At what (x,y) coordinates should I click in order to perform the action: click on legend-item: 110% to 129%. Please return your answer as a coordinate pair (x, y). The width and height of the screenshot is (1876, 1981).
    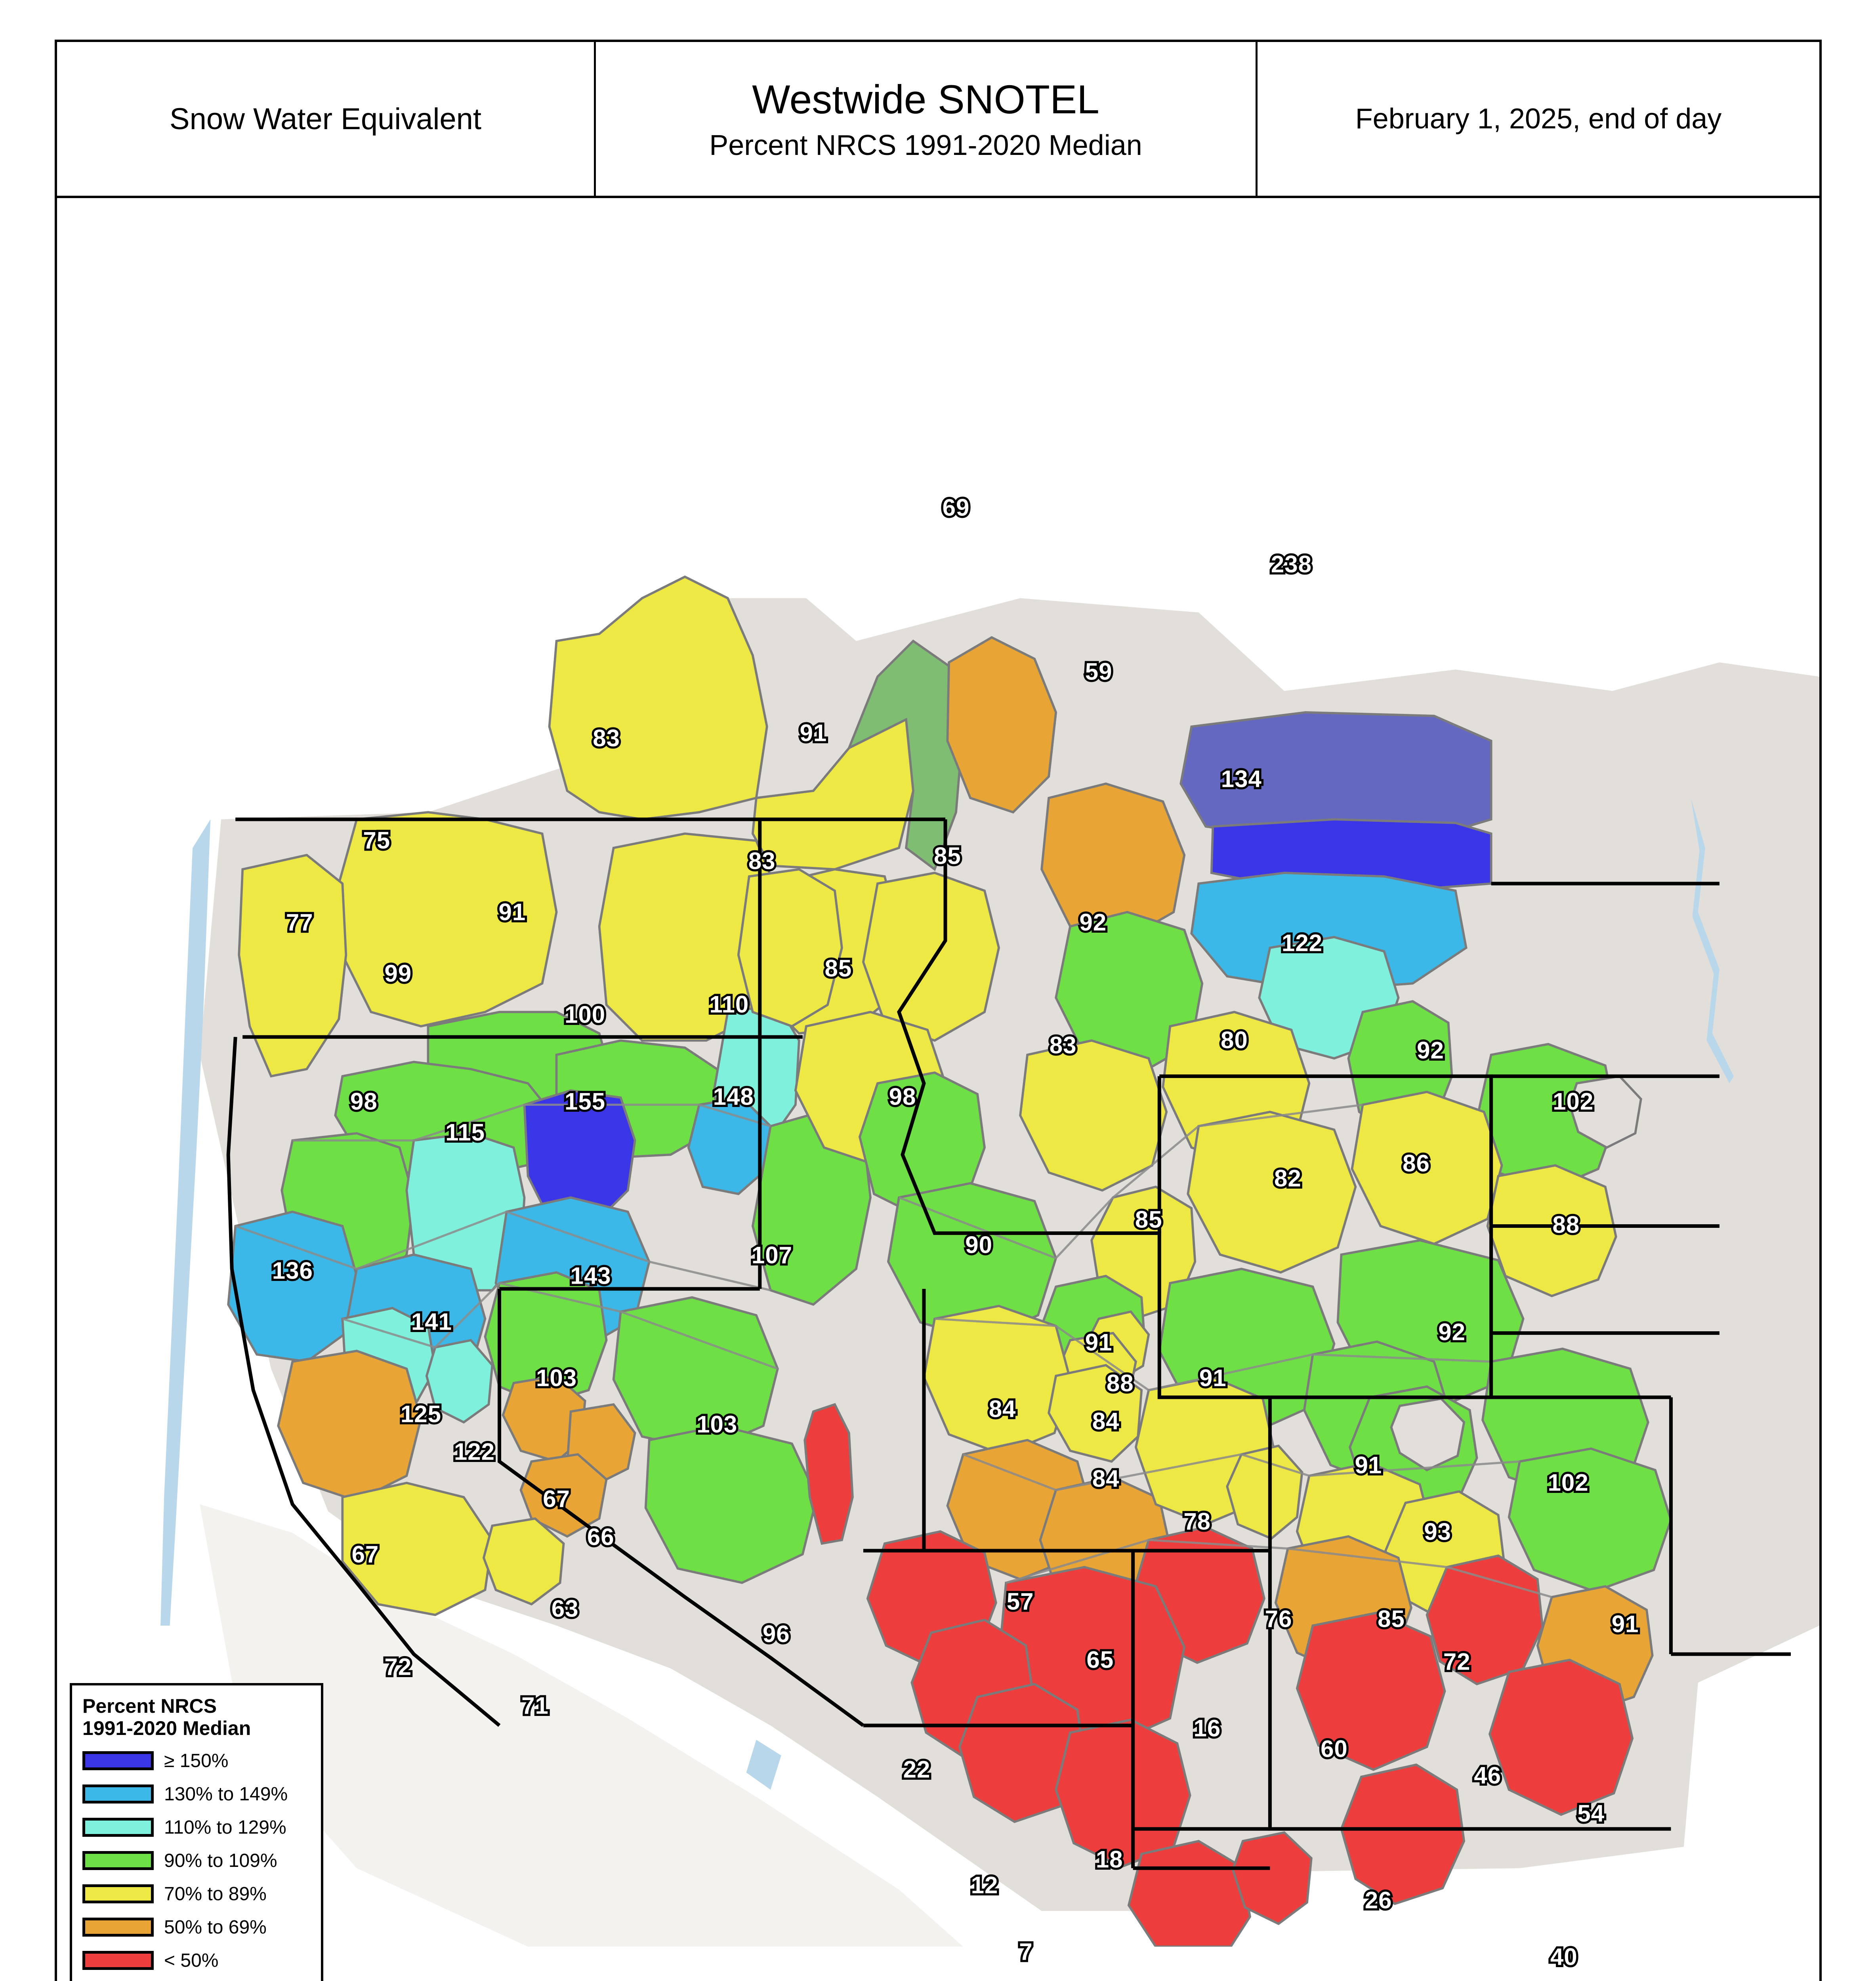
    Looking at the image, I should click on (197, 1827).